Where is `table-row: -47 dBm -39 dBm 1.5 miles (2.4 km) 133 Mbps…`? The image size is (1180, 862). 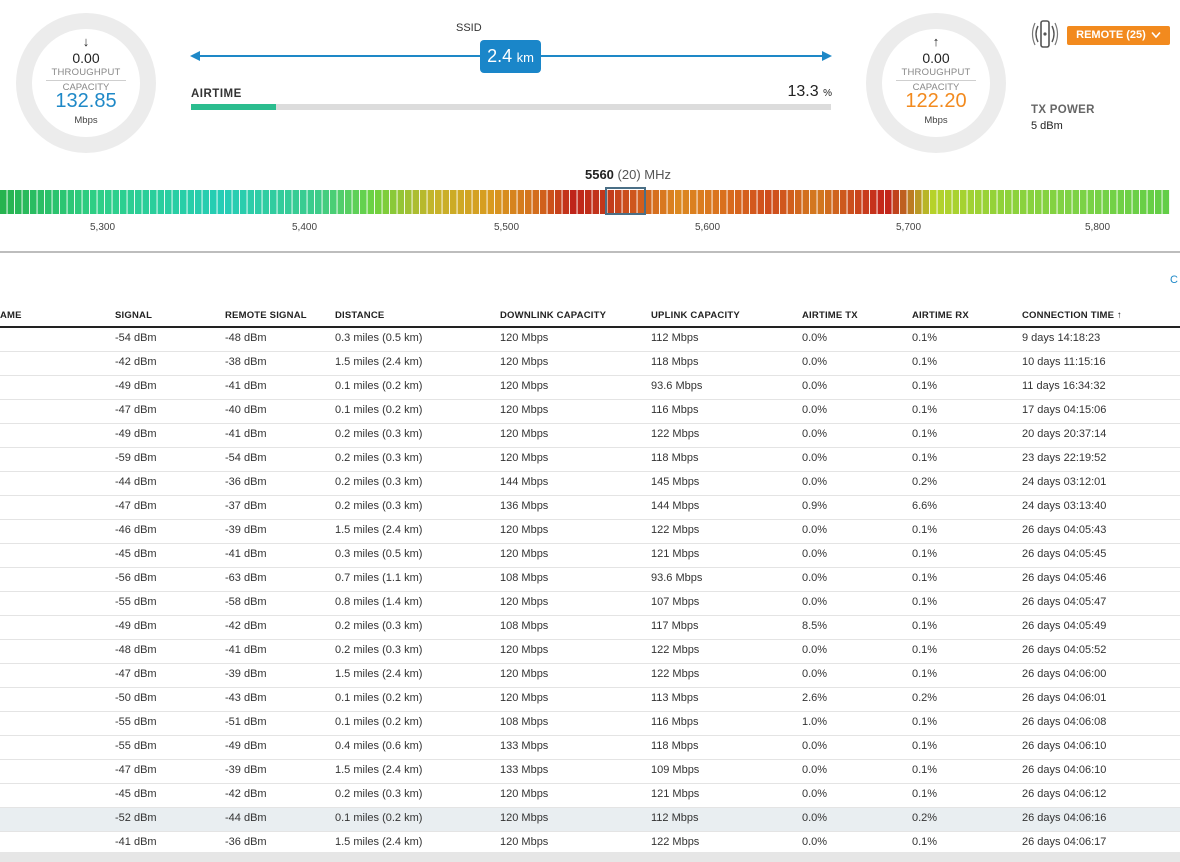 table-row: -47 dBm -39 dBm 1.5 miles (2.4 km) 133 Mbps… is located at coordinates (590, 772).